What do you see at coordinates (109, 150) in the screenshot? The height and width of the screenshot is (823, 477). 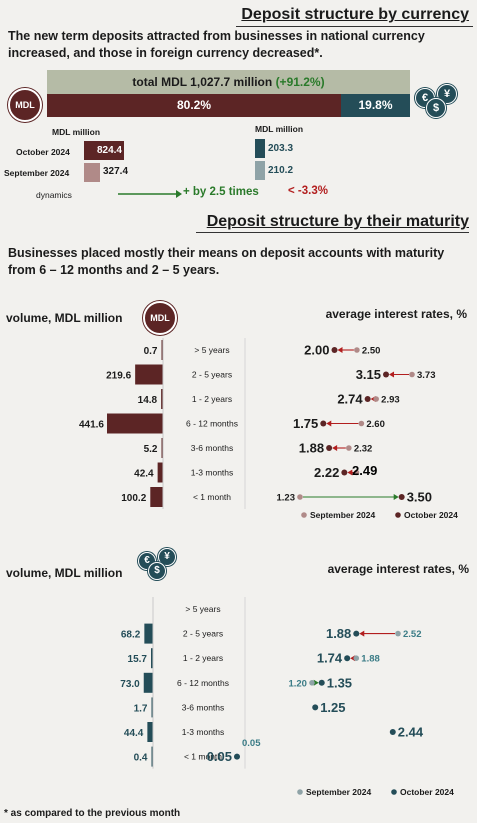 I see `mdl-october-value: 824.4` at bounding box center [109, 150].